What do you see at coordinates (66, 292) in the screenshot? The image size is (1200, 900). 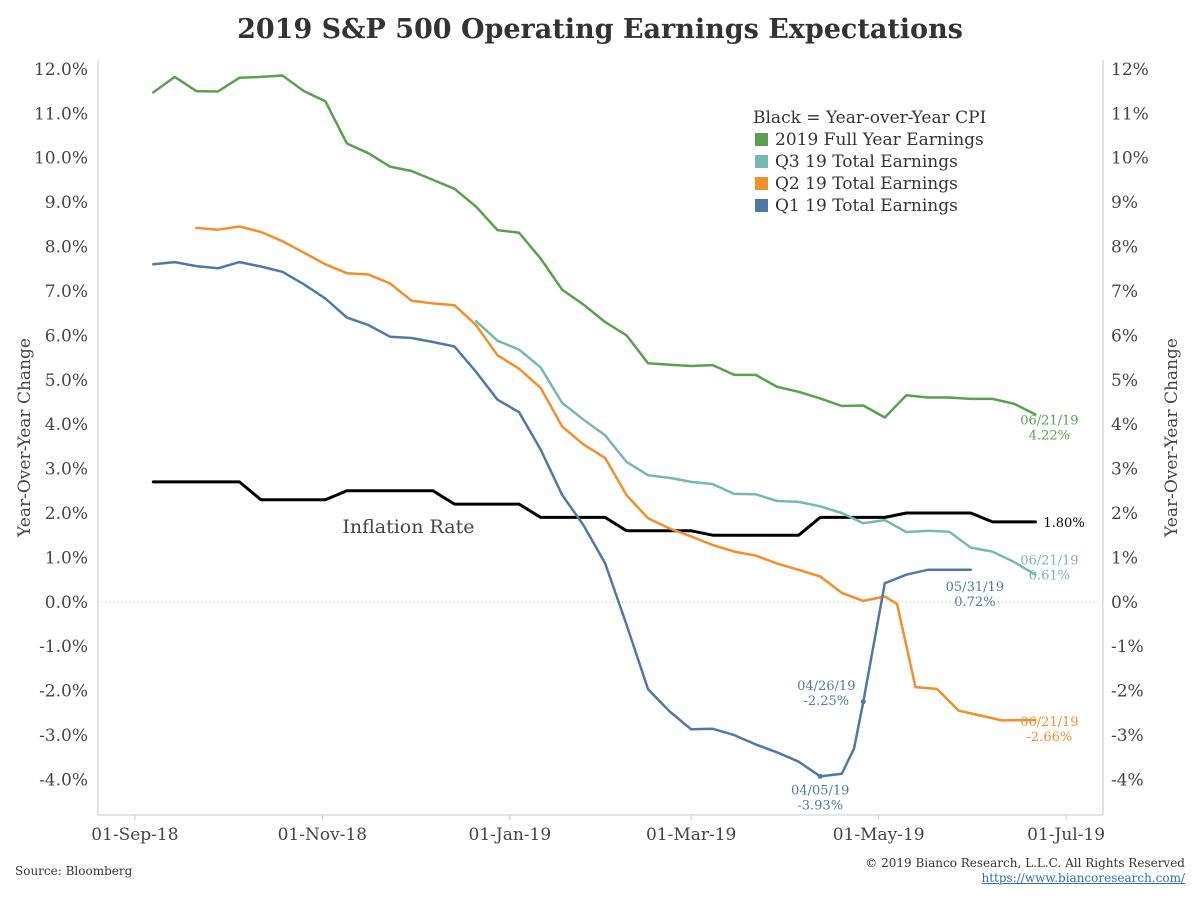 I see `y-tick-label-left: 7.0%` at bounding box center [66, 292].